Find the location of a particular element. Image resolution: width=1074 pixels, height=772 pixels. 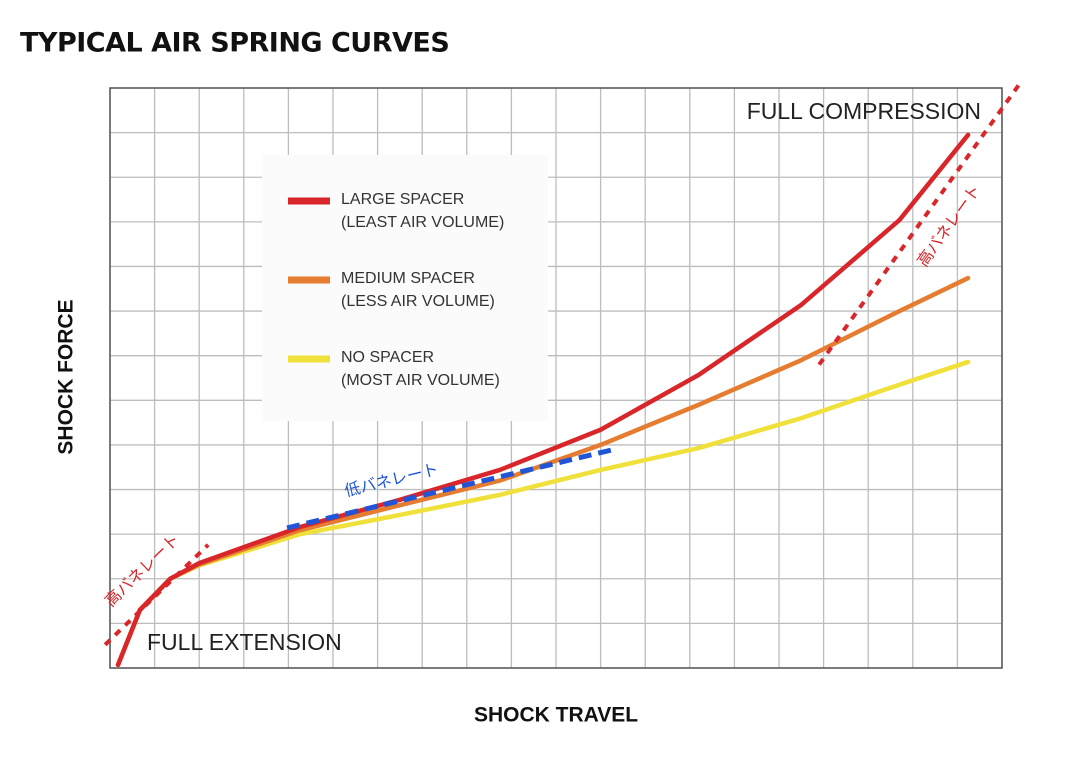

legend-description: (MOST AIR VOLUME) is located at coordinates (420, 380).